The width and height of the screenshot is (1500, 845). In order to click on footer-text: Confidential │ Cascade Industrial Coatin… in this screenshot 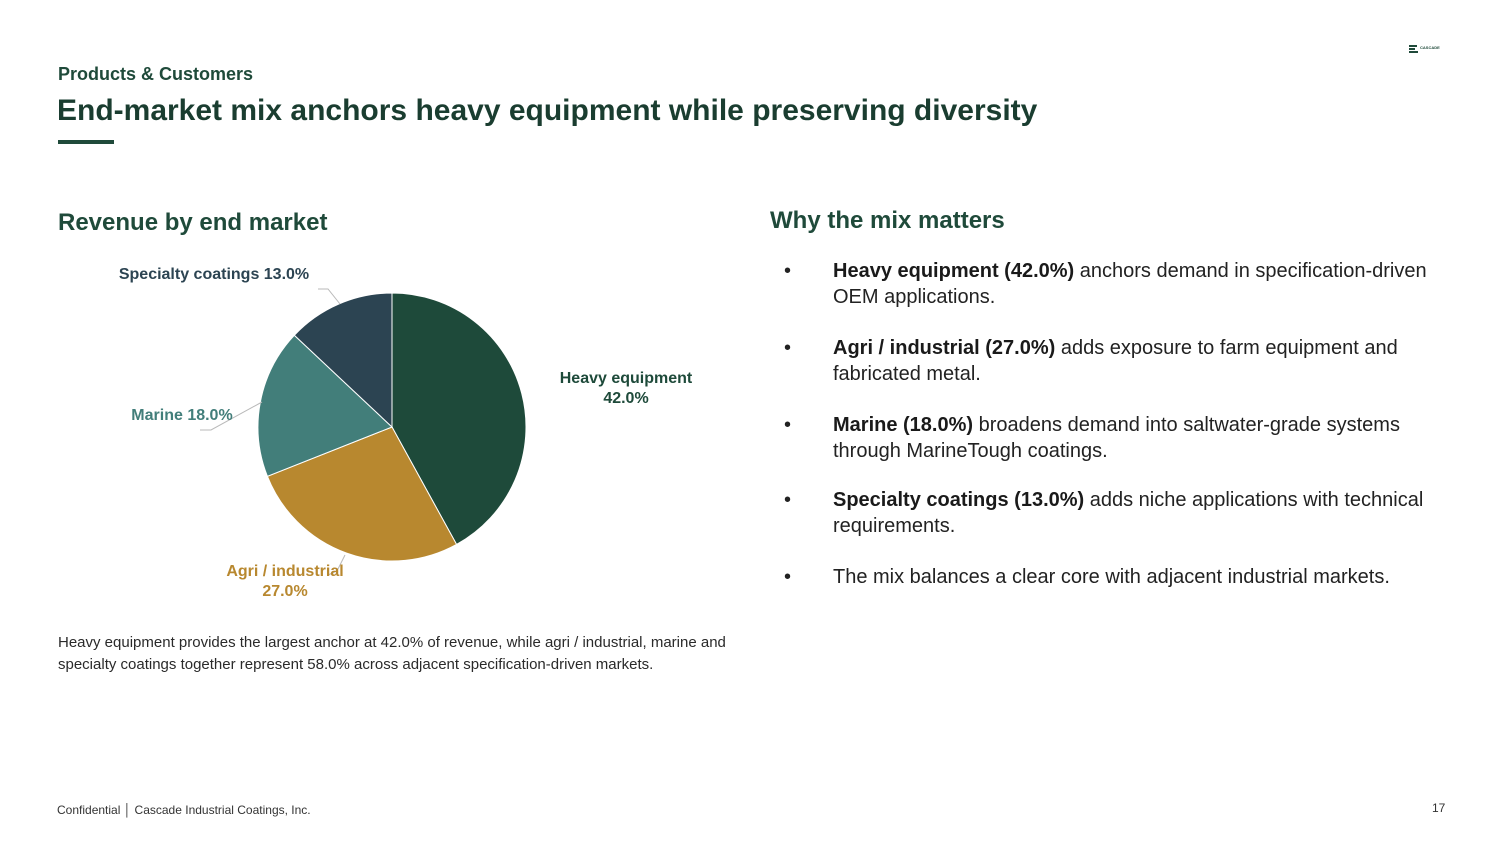, I will do `click(184, 810)`.